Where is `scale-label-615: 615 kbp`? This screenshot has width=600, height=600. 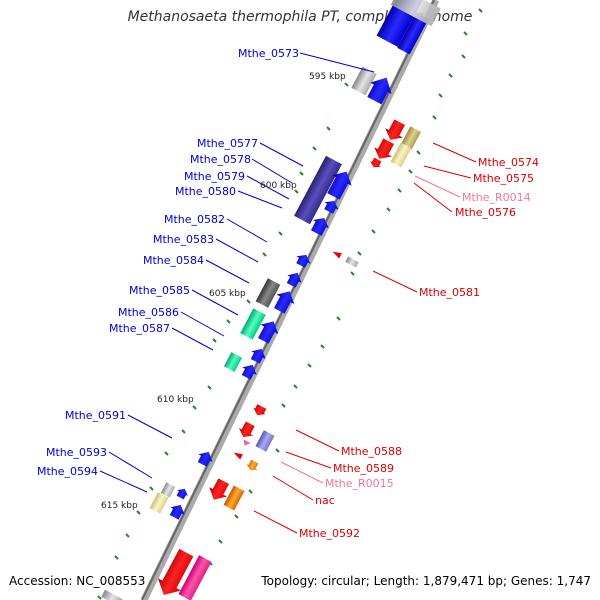 scale-label-615: 615 kbp is located at coordinates (119, 506).